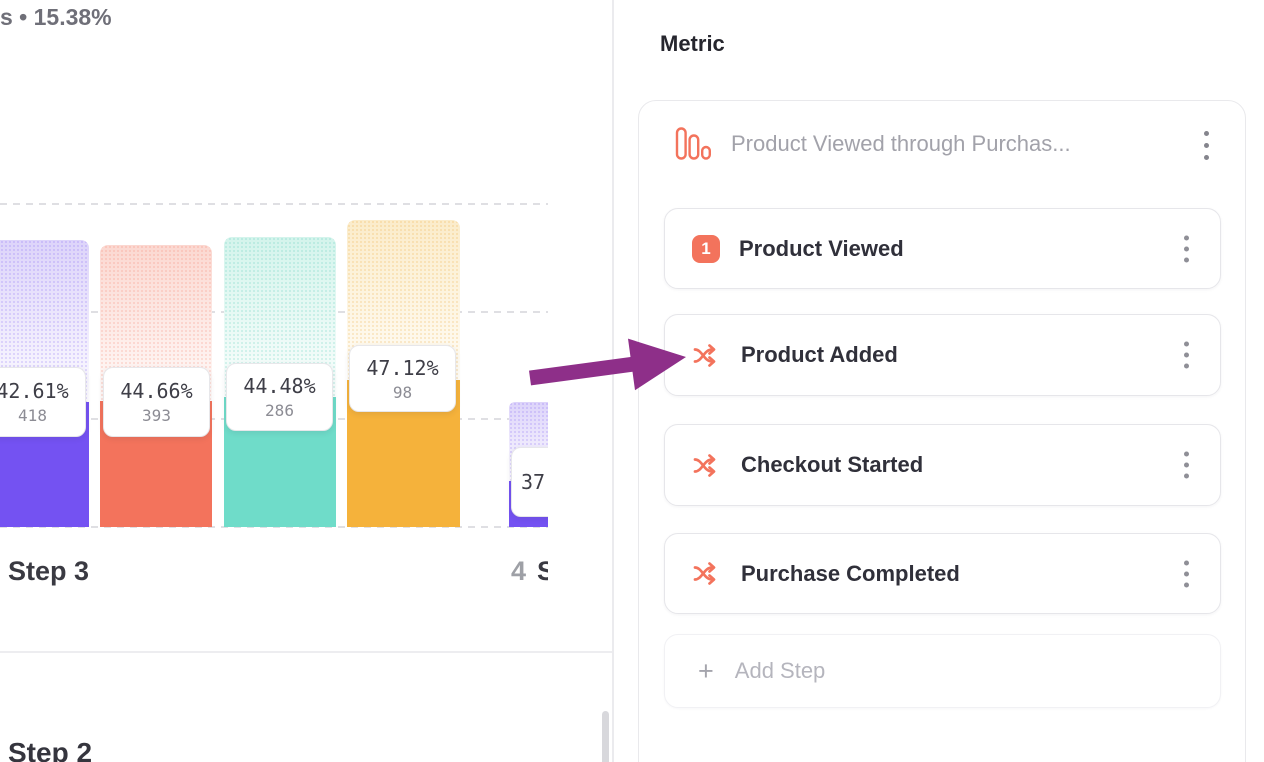  What do you see at coordinates (706, 670) in the screenshot?
I see `plus-icon: +` at bounding box center [706, 670].